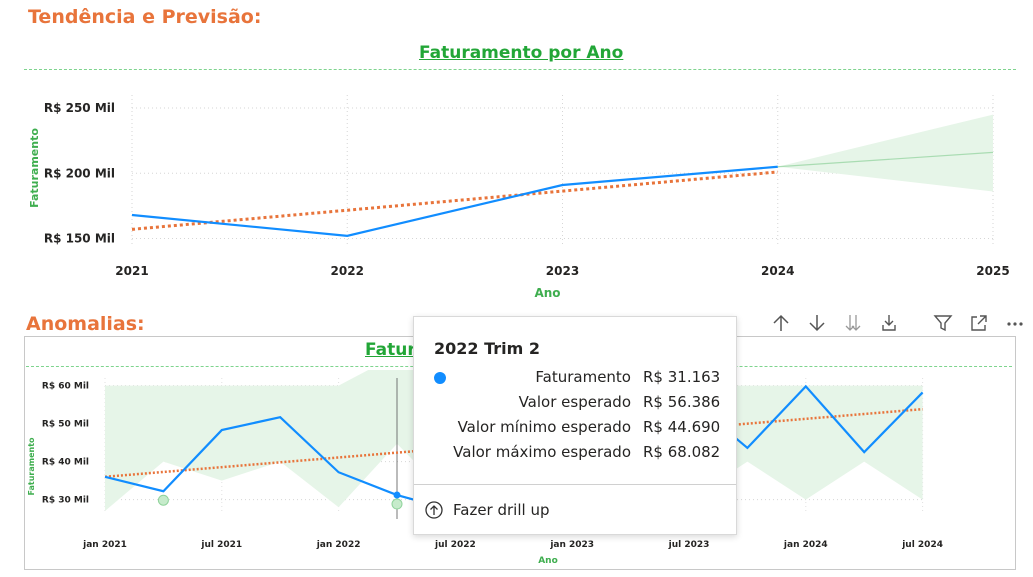  Describe the element at coordinates (689, 545) in the screenshot. I see `x-tick-label: jul 2023` at that location.